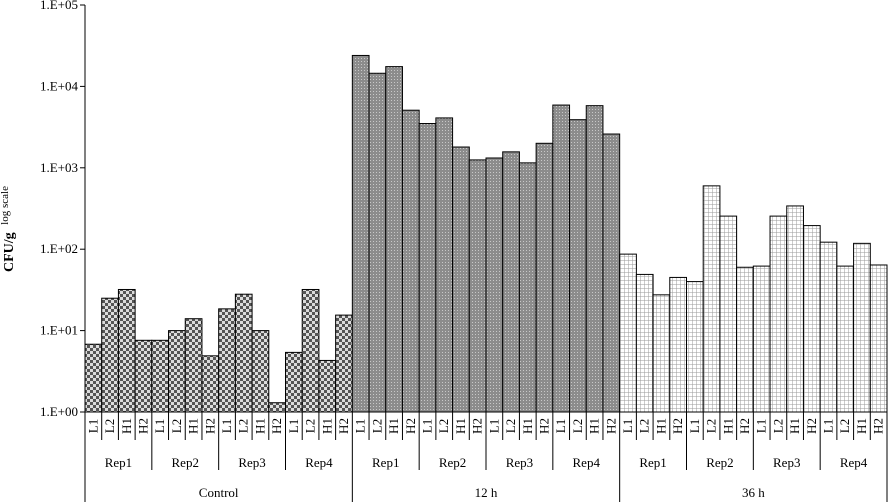 The image size is (888, 502). Describe the element at coordinates (59, 411) in the screenshot. I see `y-tick-label: 1.E+00` at that location.